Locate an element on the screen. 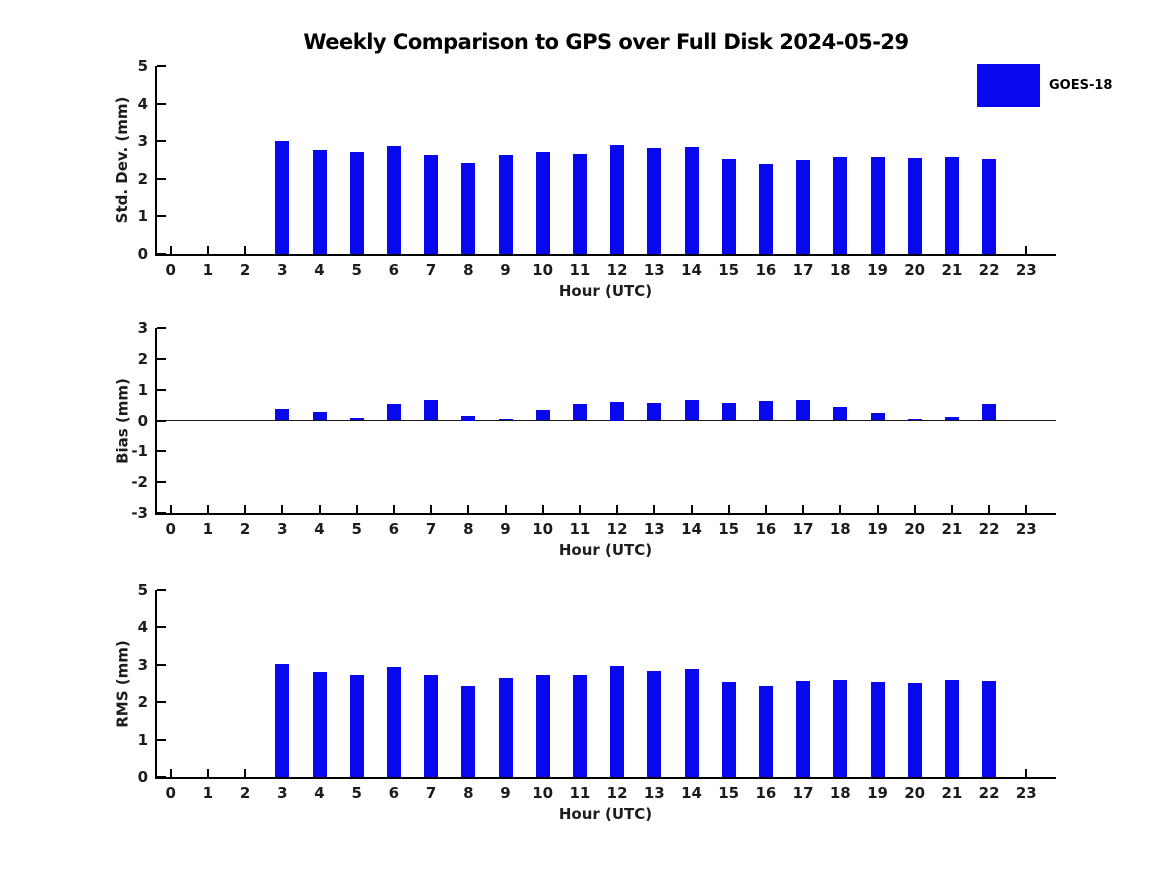  x-tick-label-std-dev: 23 is located at coordinates (1026, 270).